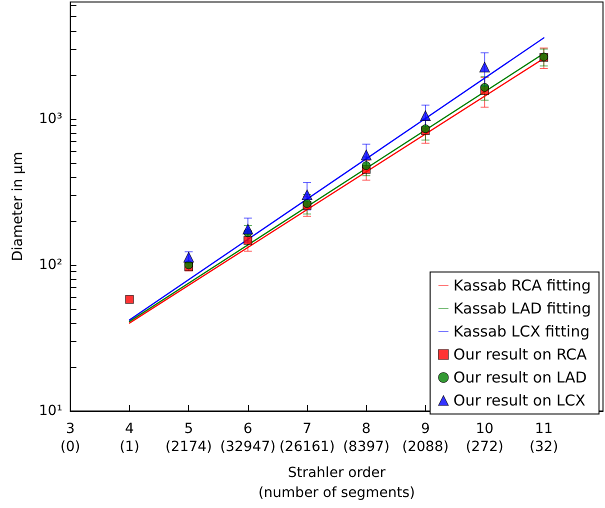  I want to click on y-tick-label: 10³, so click(50, 118).